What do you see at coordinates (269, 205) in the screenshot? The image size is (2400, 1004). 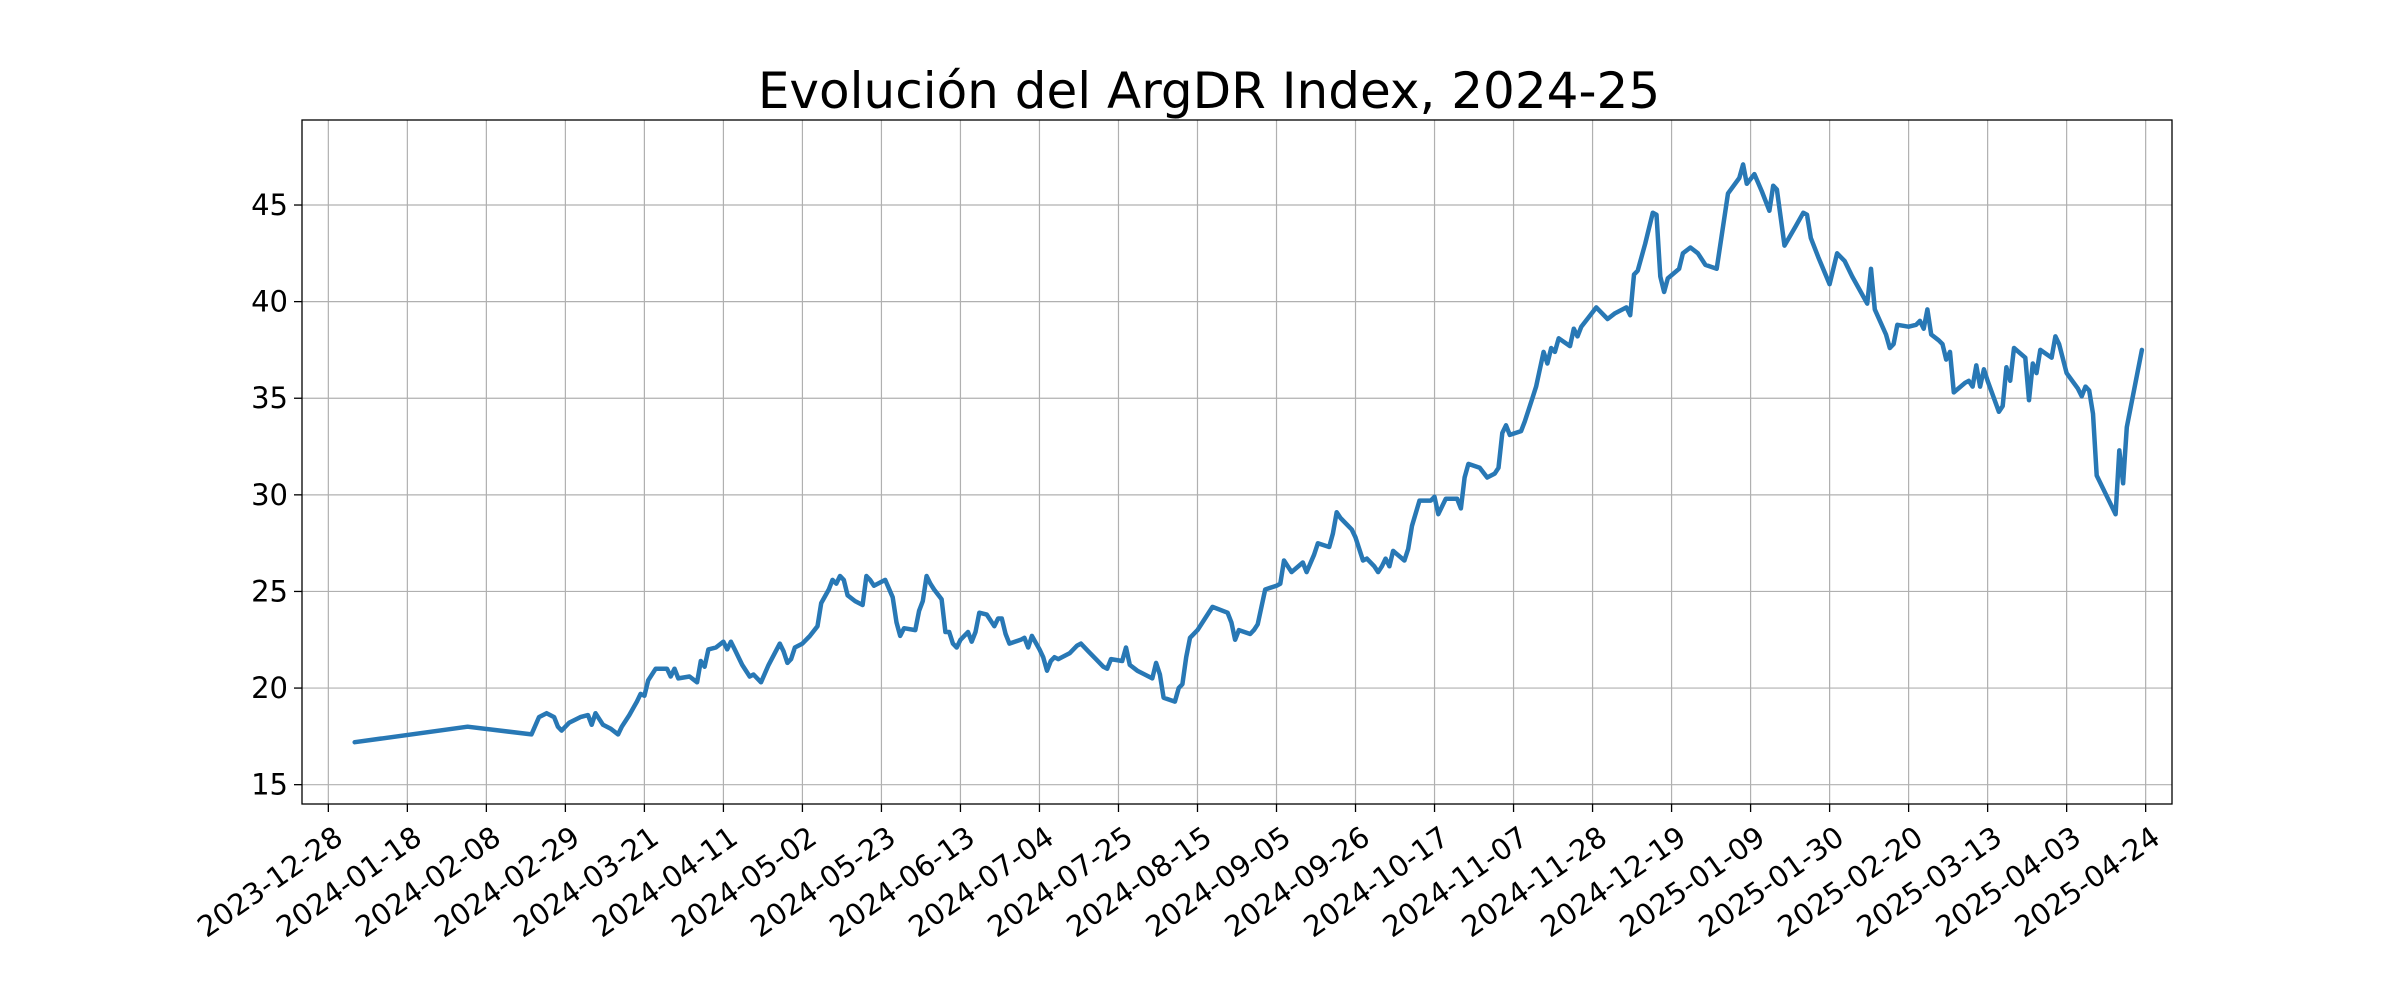 I see `y-tick-label: 45` at bounding box center [269, 205].